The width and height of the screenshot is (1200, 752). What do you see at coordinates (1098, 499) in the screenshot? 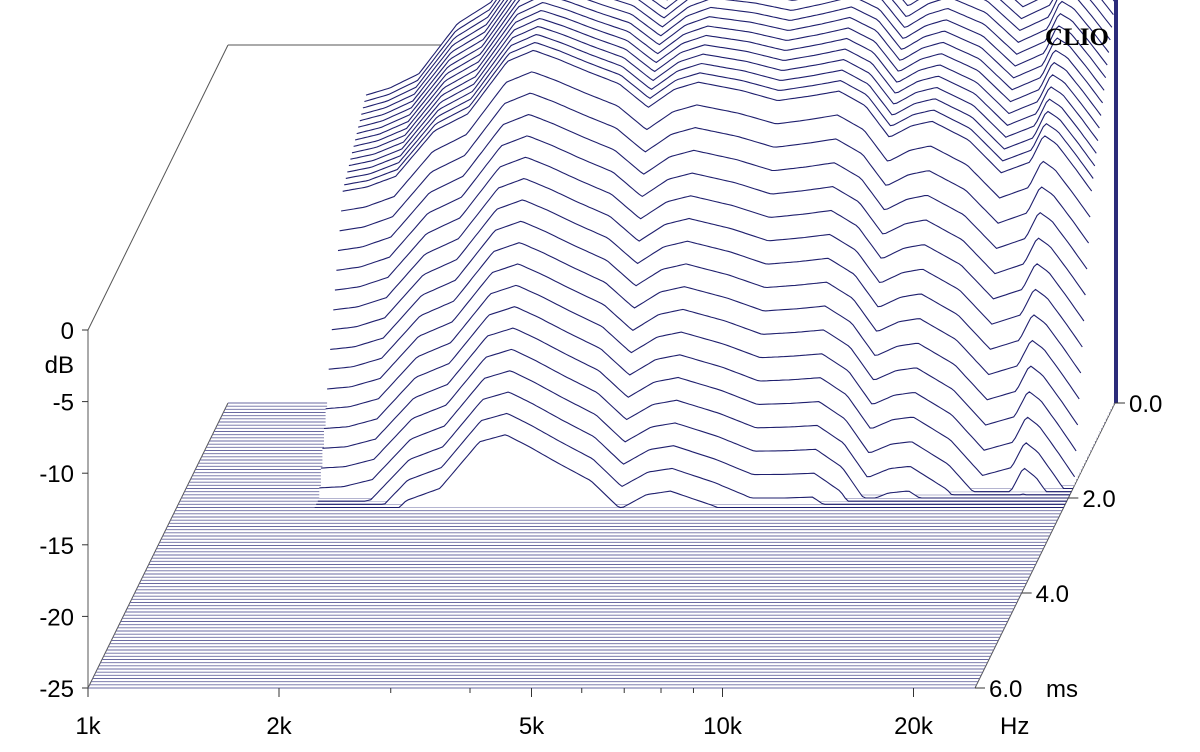
I see `z-tick-label: 2.0` at bounding box center [1098, 499].